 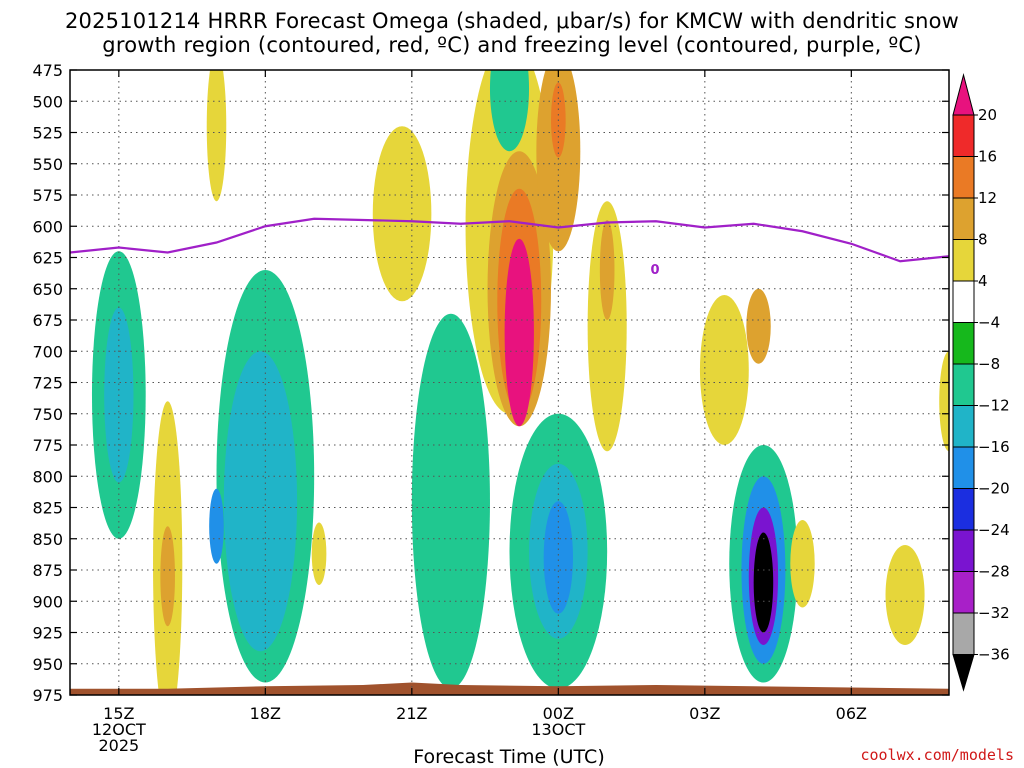 I want to click on colorbar-label: −36, so click(x=994, y=655).